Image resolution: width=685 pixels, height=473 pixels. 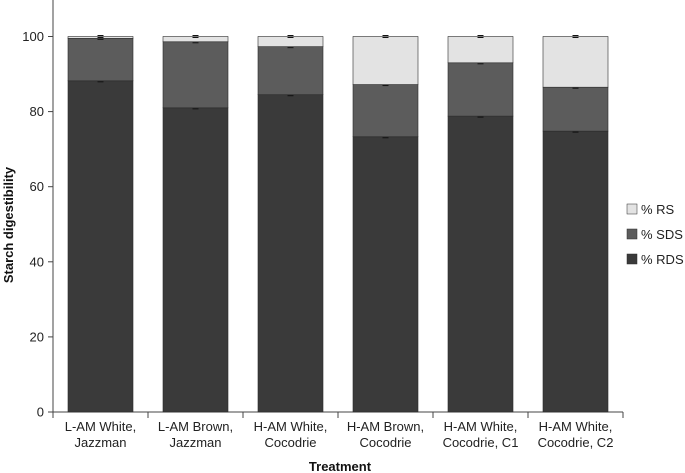 I want to click on x-category-label: L-AM Brown,, so click(x=195, y=426).